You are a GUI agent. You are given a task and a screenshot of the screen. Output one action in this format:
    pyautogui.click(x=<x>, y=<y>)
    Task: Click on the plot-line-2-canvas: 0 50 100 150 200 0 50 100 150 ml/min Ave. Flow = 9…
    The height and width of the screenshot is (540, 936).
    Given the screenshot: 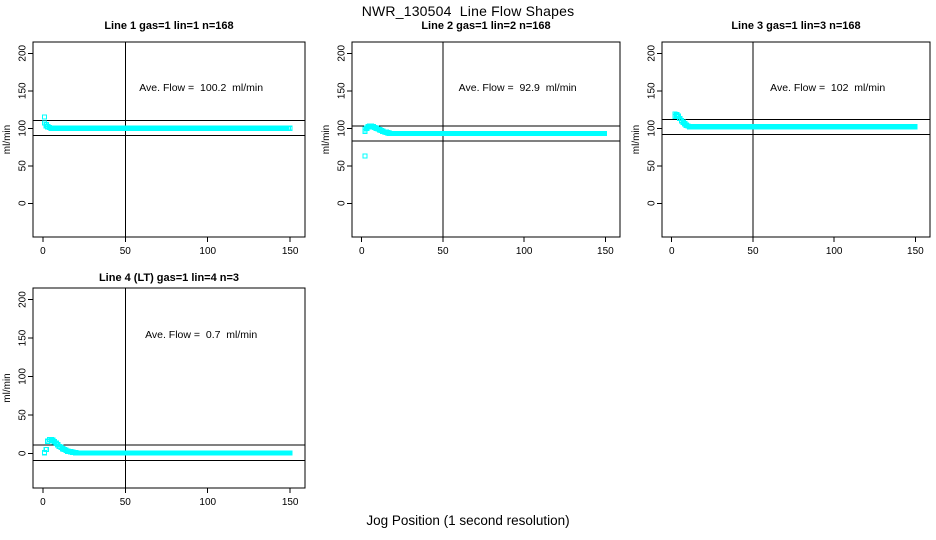 What is the action you would take?
    pyautogui.click(x=471, y=149)
    